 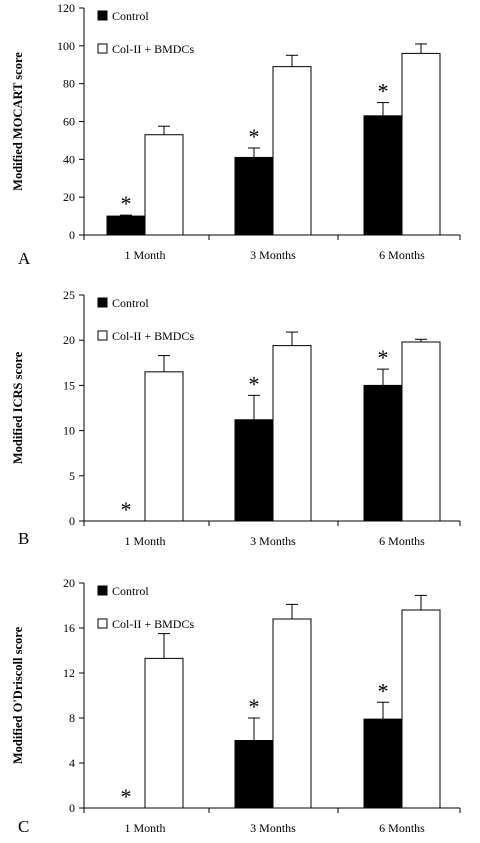 I want to click on y-tick-label: 15, so click(x=69, y=385).